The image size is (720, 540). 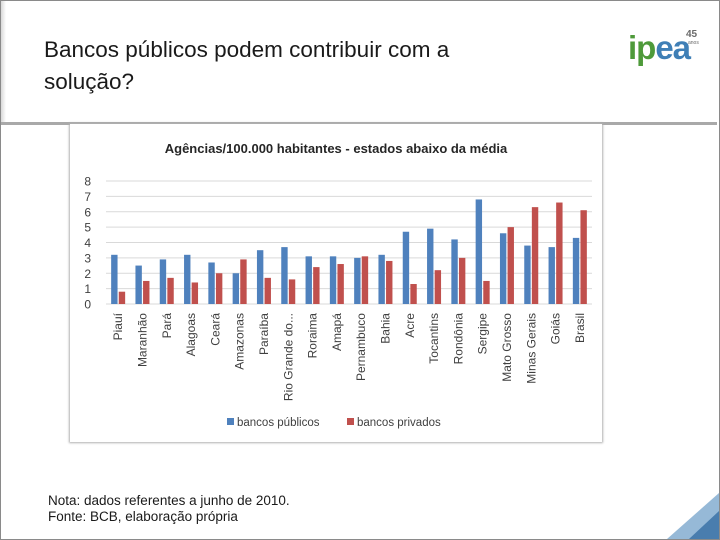 I want to click on x-tick-label: Amapá, so click(x=337, y=332).